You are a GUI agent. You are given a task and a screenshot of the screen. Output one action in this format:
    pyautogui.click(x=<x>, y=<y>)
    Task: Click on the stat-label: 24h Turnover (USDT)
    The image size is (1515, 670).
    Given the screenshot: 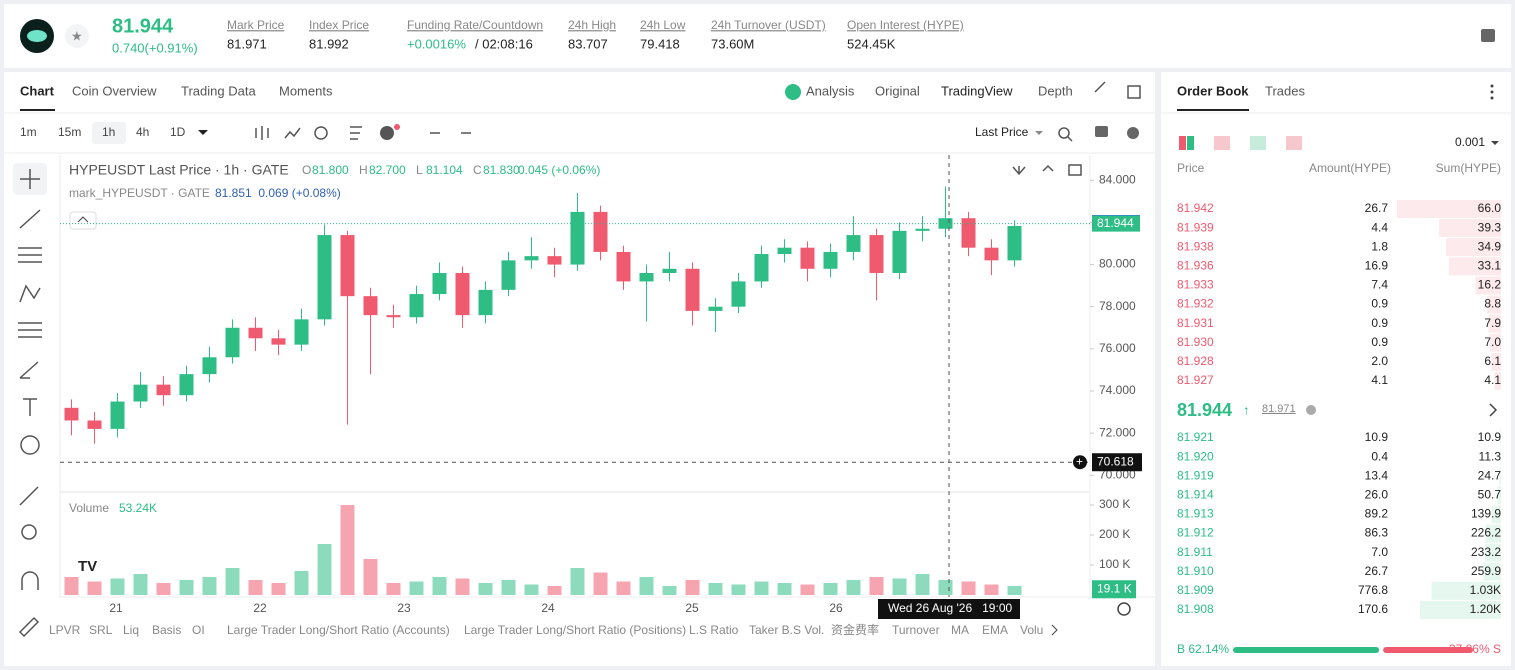 What is the action you would take?
    pyautogui.click(x=768, y=25)
    